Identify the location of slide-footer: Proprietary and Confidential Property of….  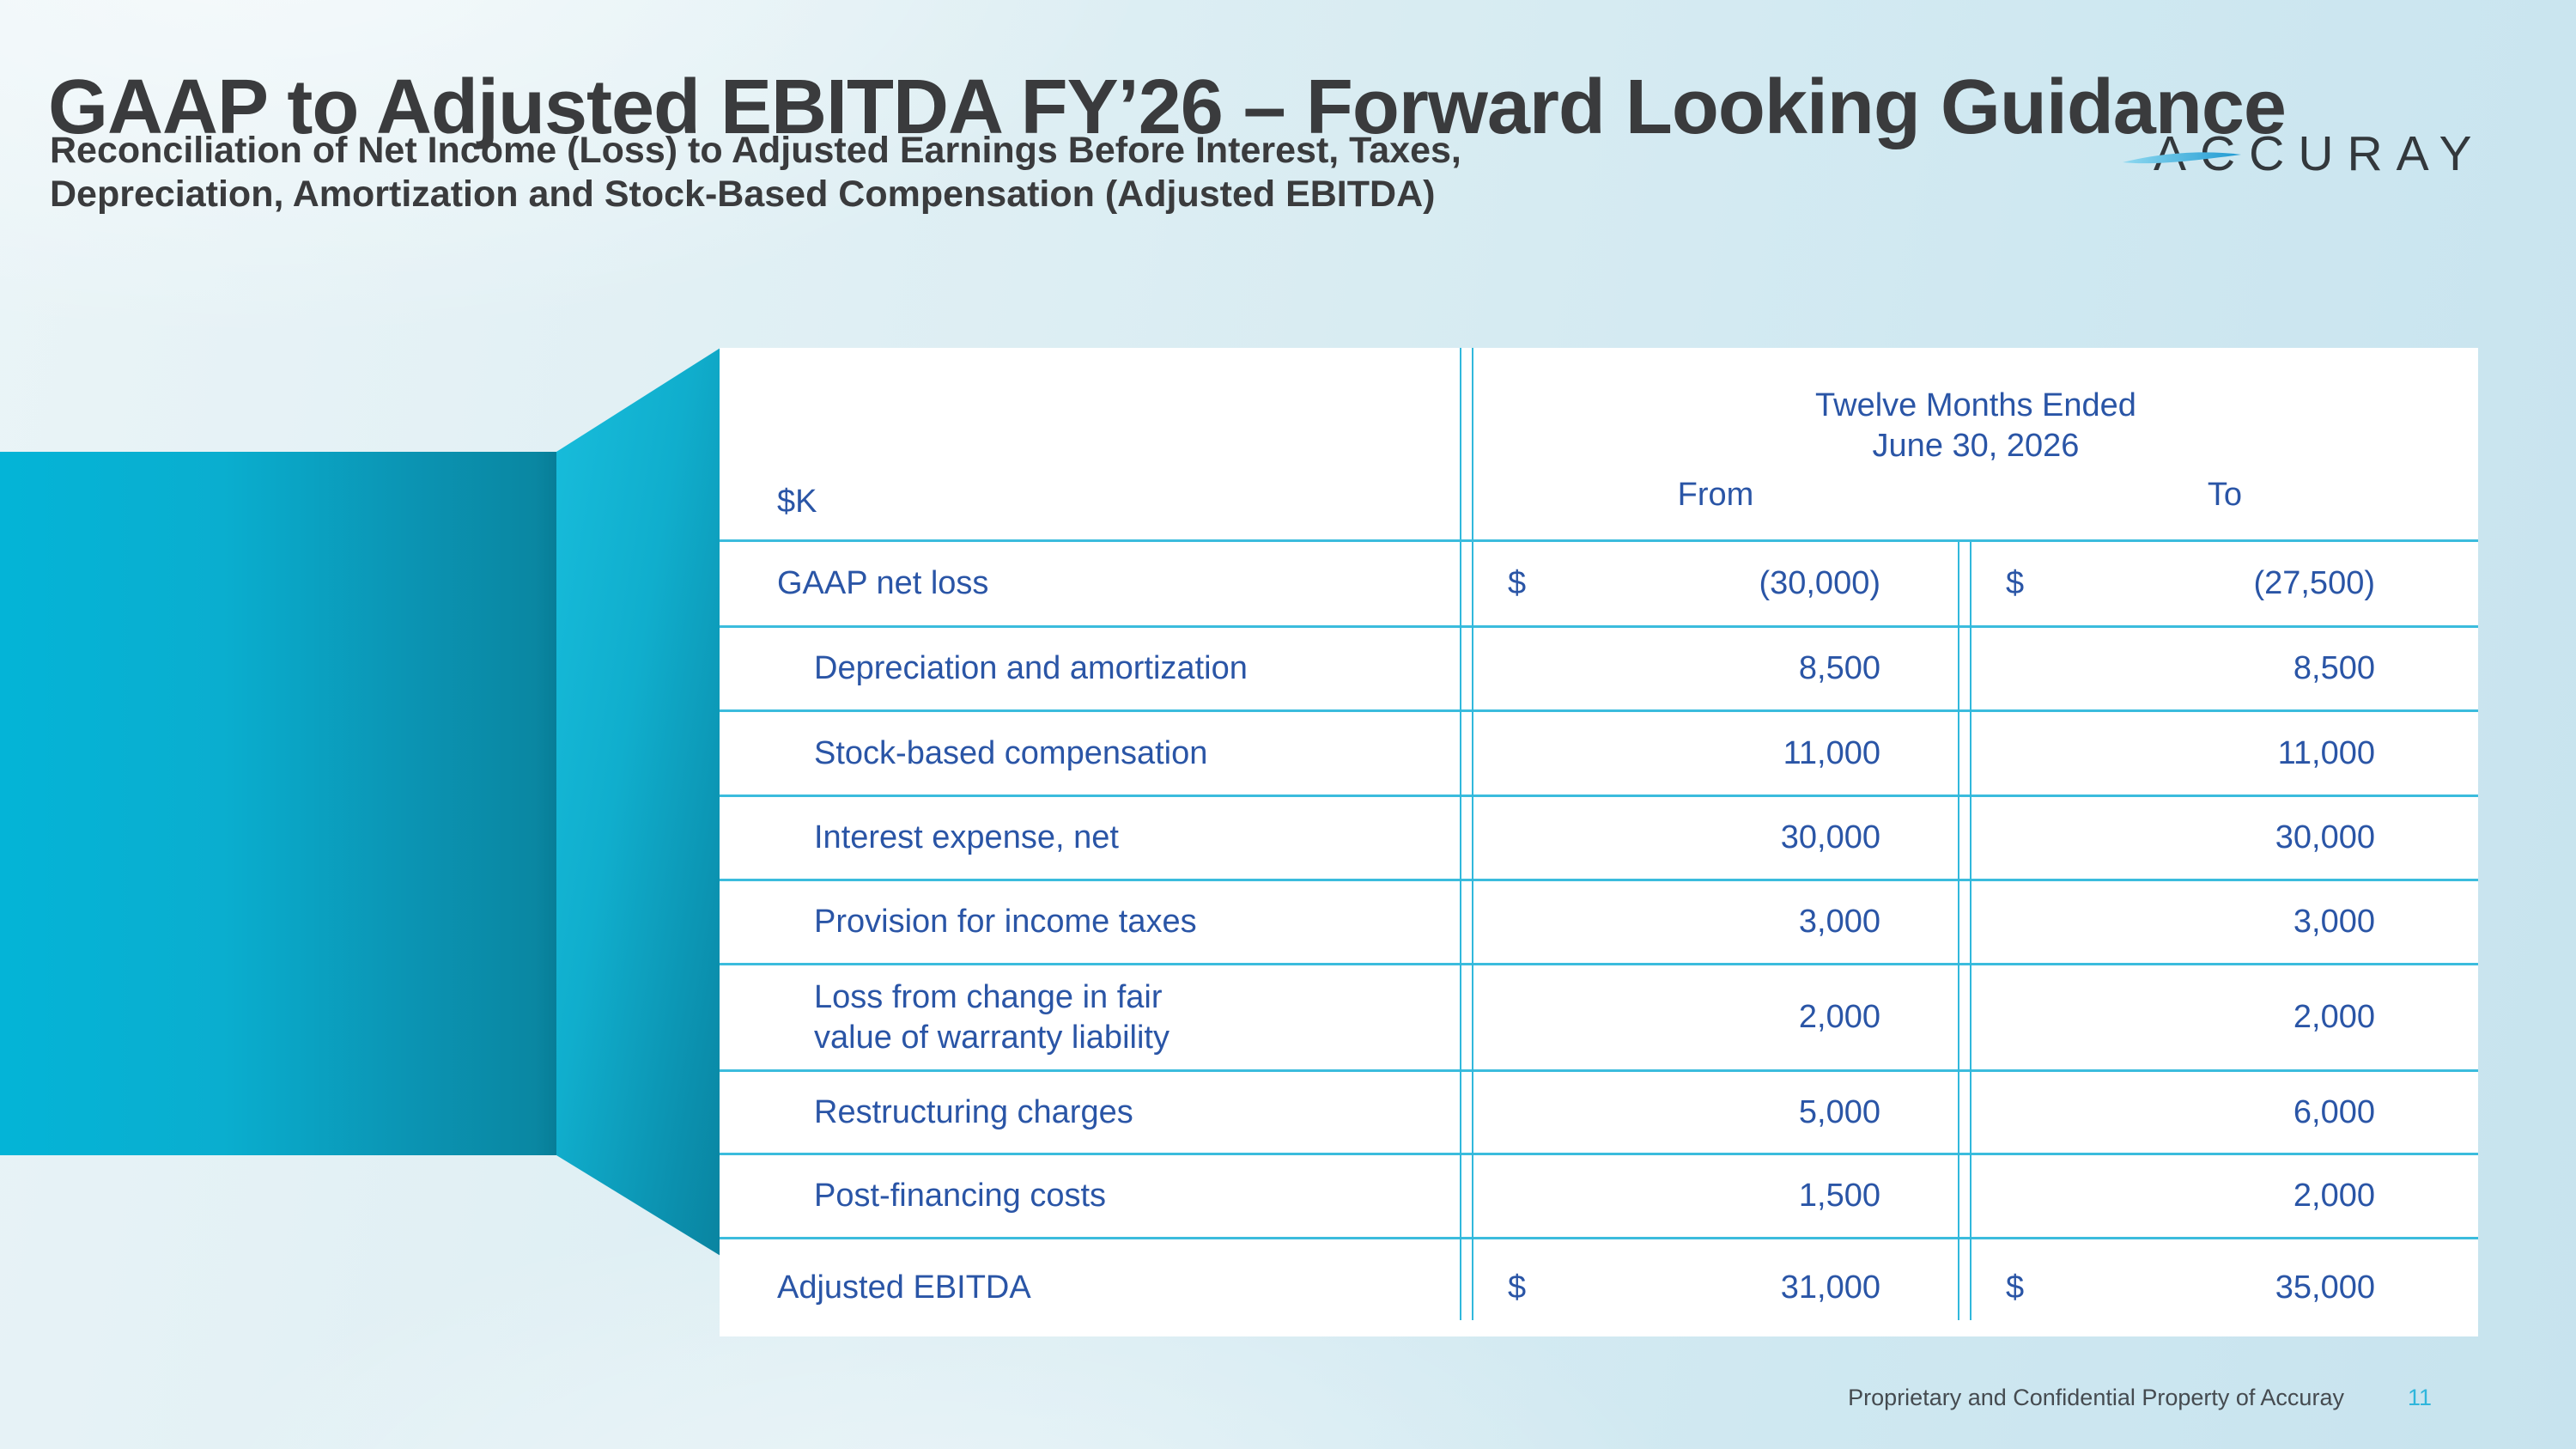
(2140, 1398).